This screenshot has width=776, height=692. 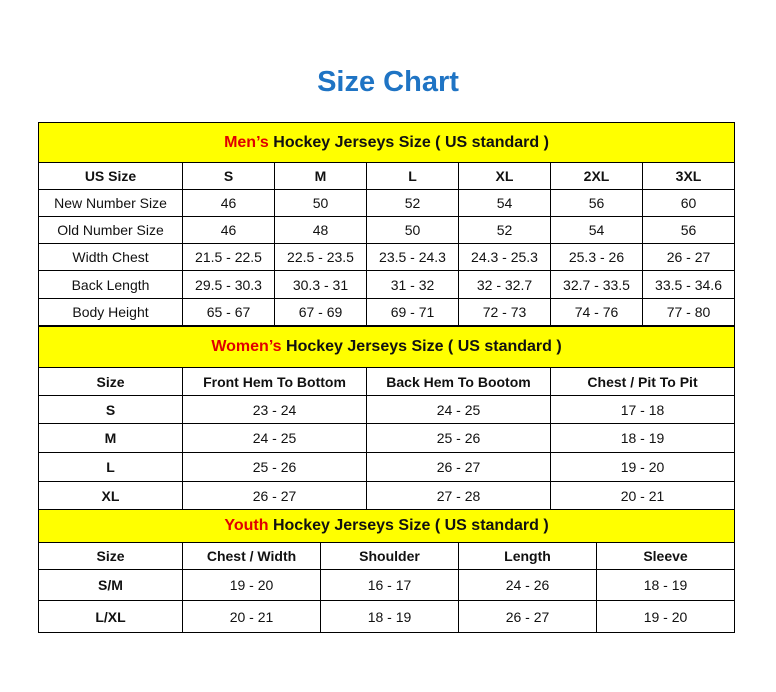 I want to click on table-row: Old Number Size 46 48 50 52 54 56, so click(x=387, y=230).